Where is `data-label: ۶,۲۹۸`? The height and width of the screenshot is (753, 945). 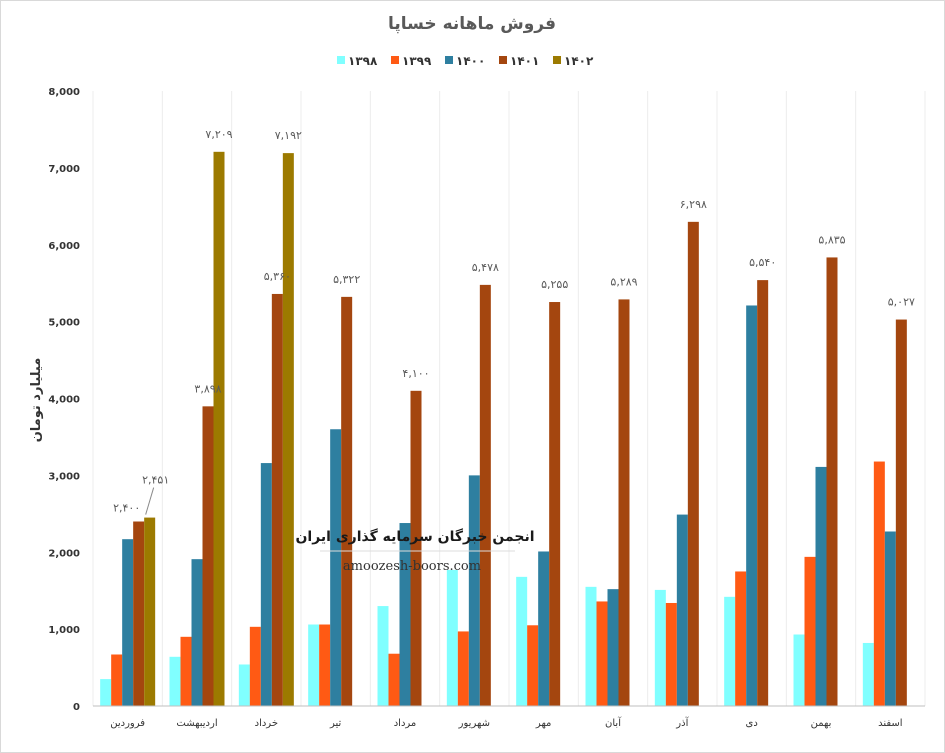 data-label: ۶,۲۹۸ is located at coordinates (693, 204).